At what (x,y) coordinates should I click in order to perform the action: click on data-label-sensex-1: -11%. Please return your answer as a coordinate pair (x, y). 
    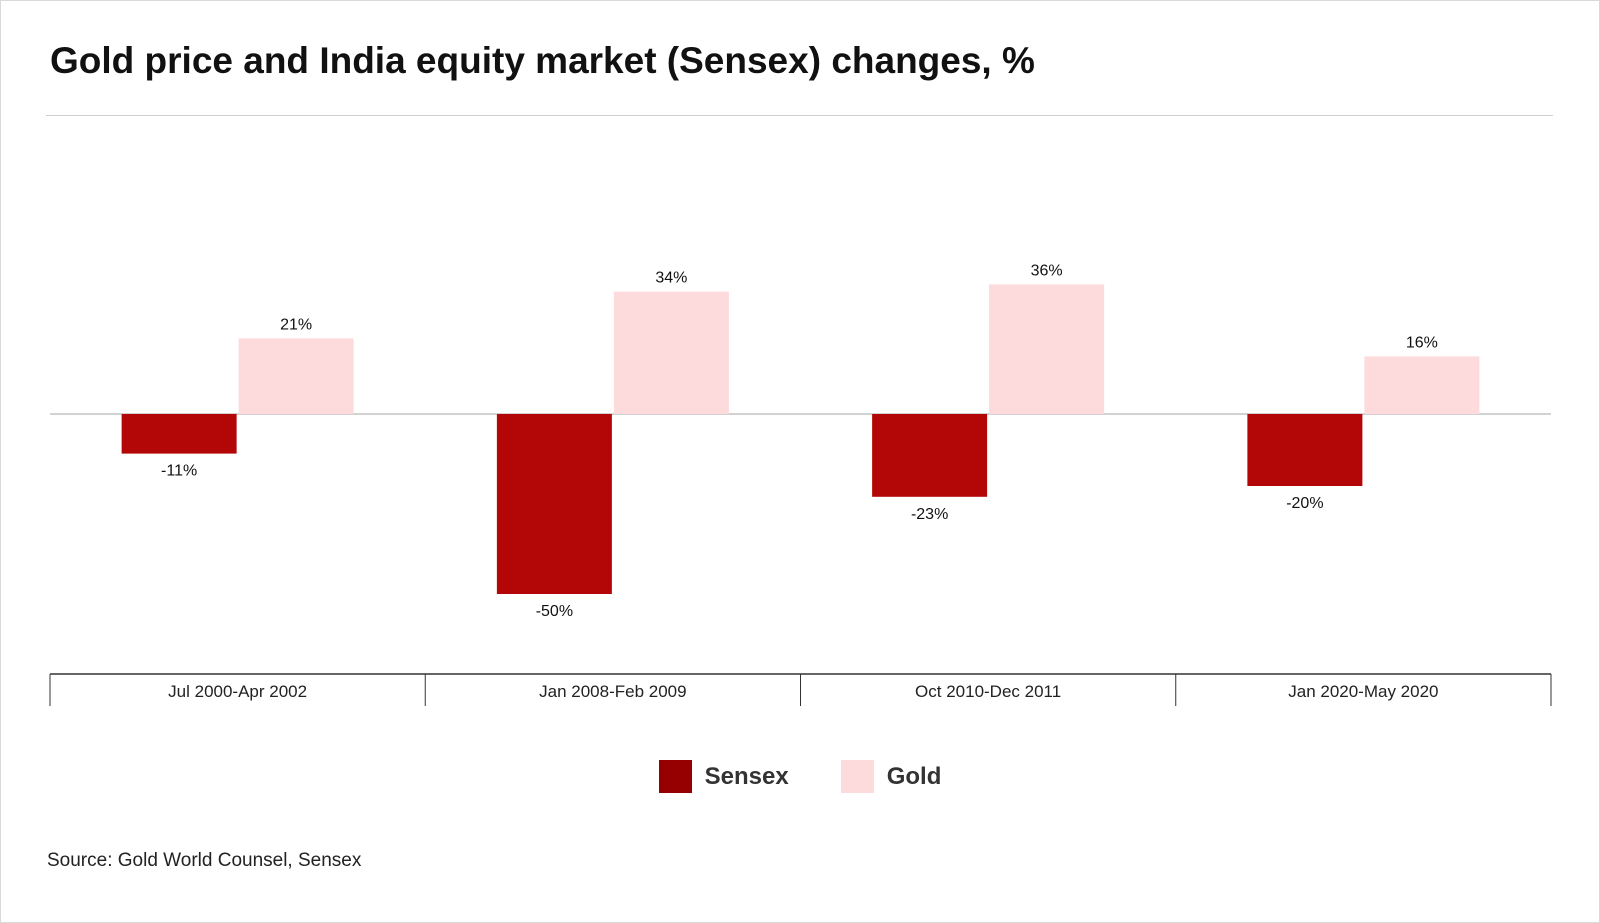
    Looking at the image, I should click on (179, 471).